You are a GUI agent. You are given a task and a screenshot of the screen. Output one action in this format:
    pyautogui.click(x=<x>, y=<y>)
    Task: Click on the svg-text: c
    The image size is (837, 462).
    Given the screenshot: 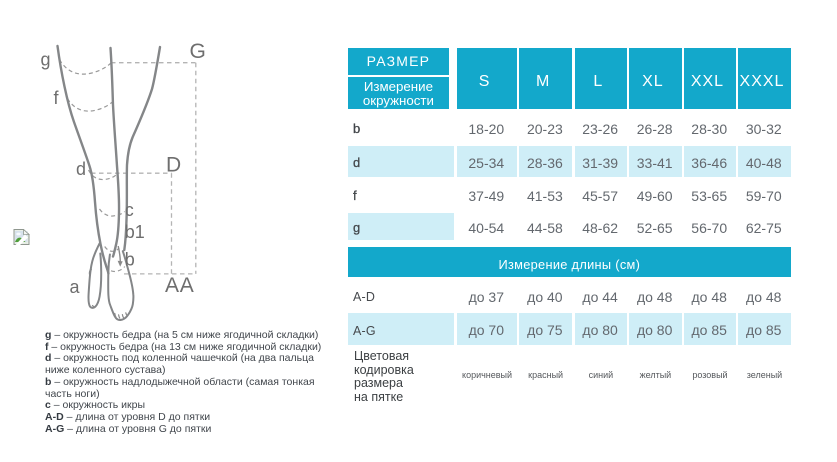 What is the action you would take?
    pyautogui.click(x=129, y=210)
    